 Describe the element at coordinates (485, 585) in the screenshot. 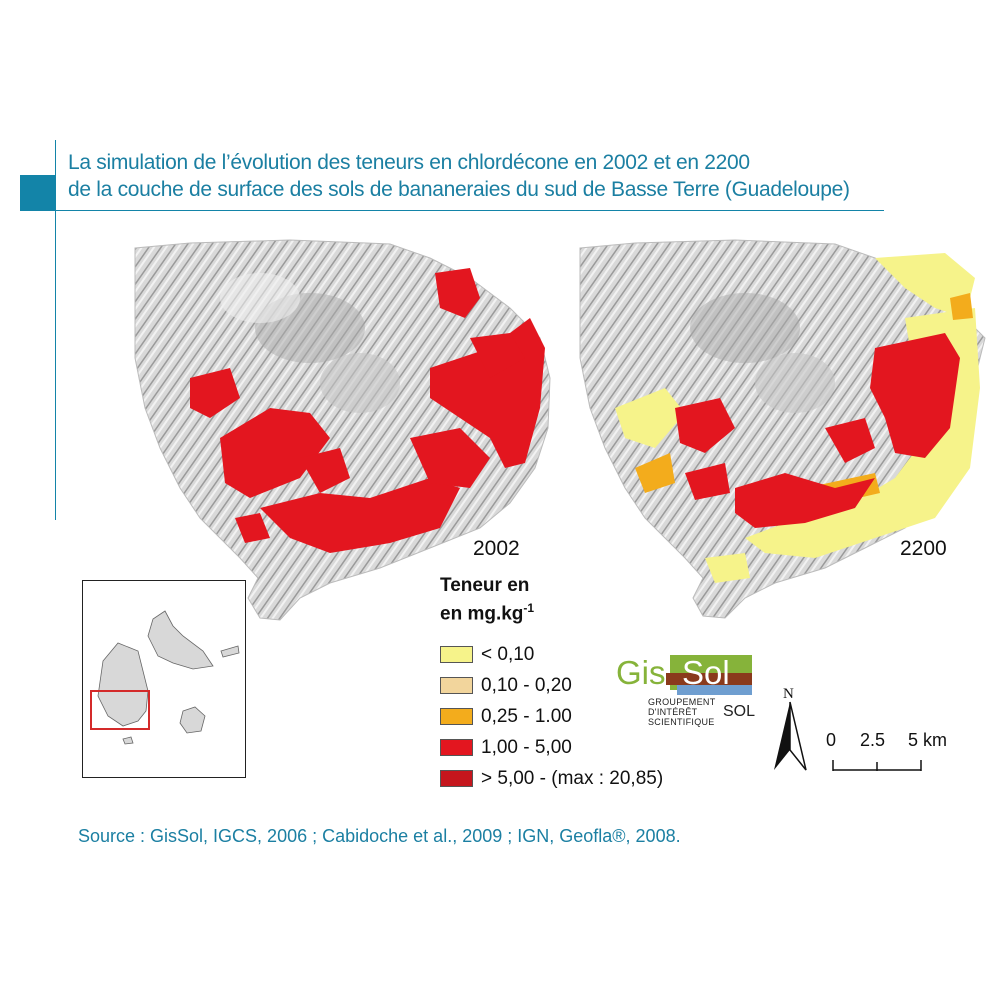

I see `legend-title-line-1: Teneur en` at that location.